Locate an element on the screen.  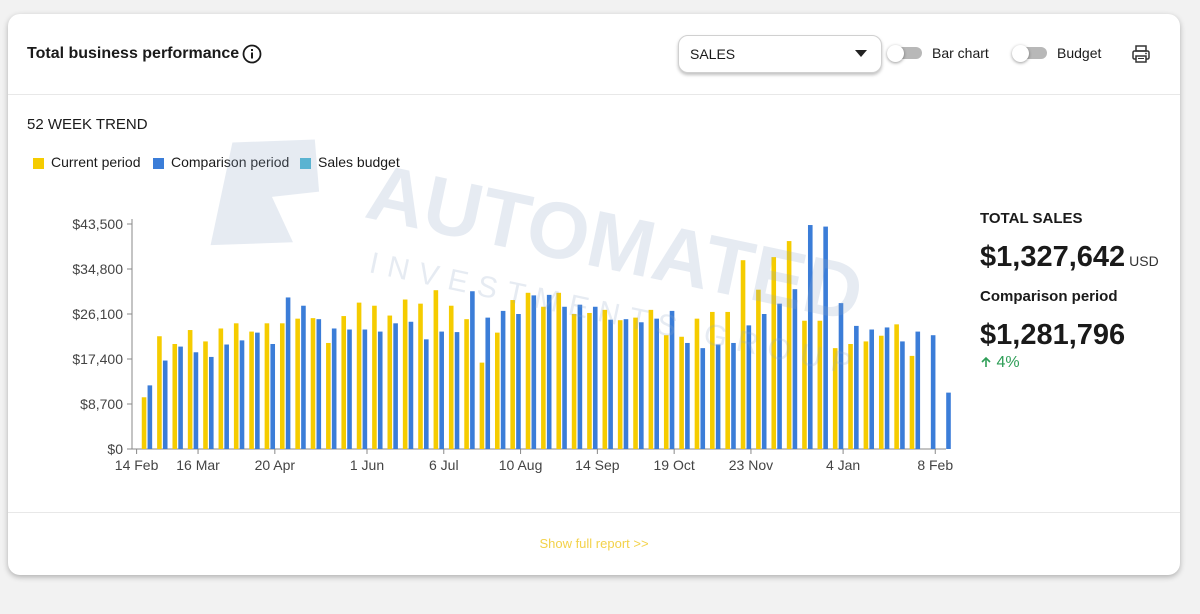
x-tick-label: 14 Feb is located at coordinates (137, 465).